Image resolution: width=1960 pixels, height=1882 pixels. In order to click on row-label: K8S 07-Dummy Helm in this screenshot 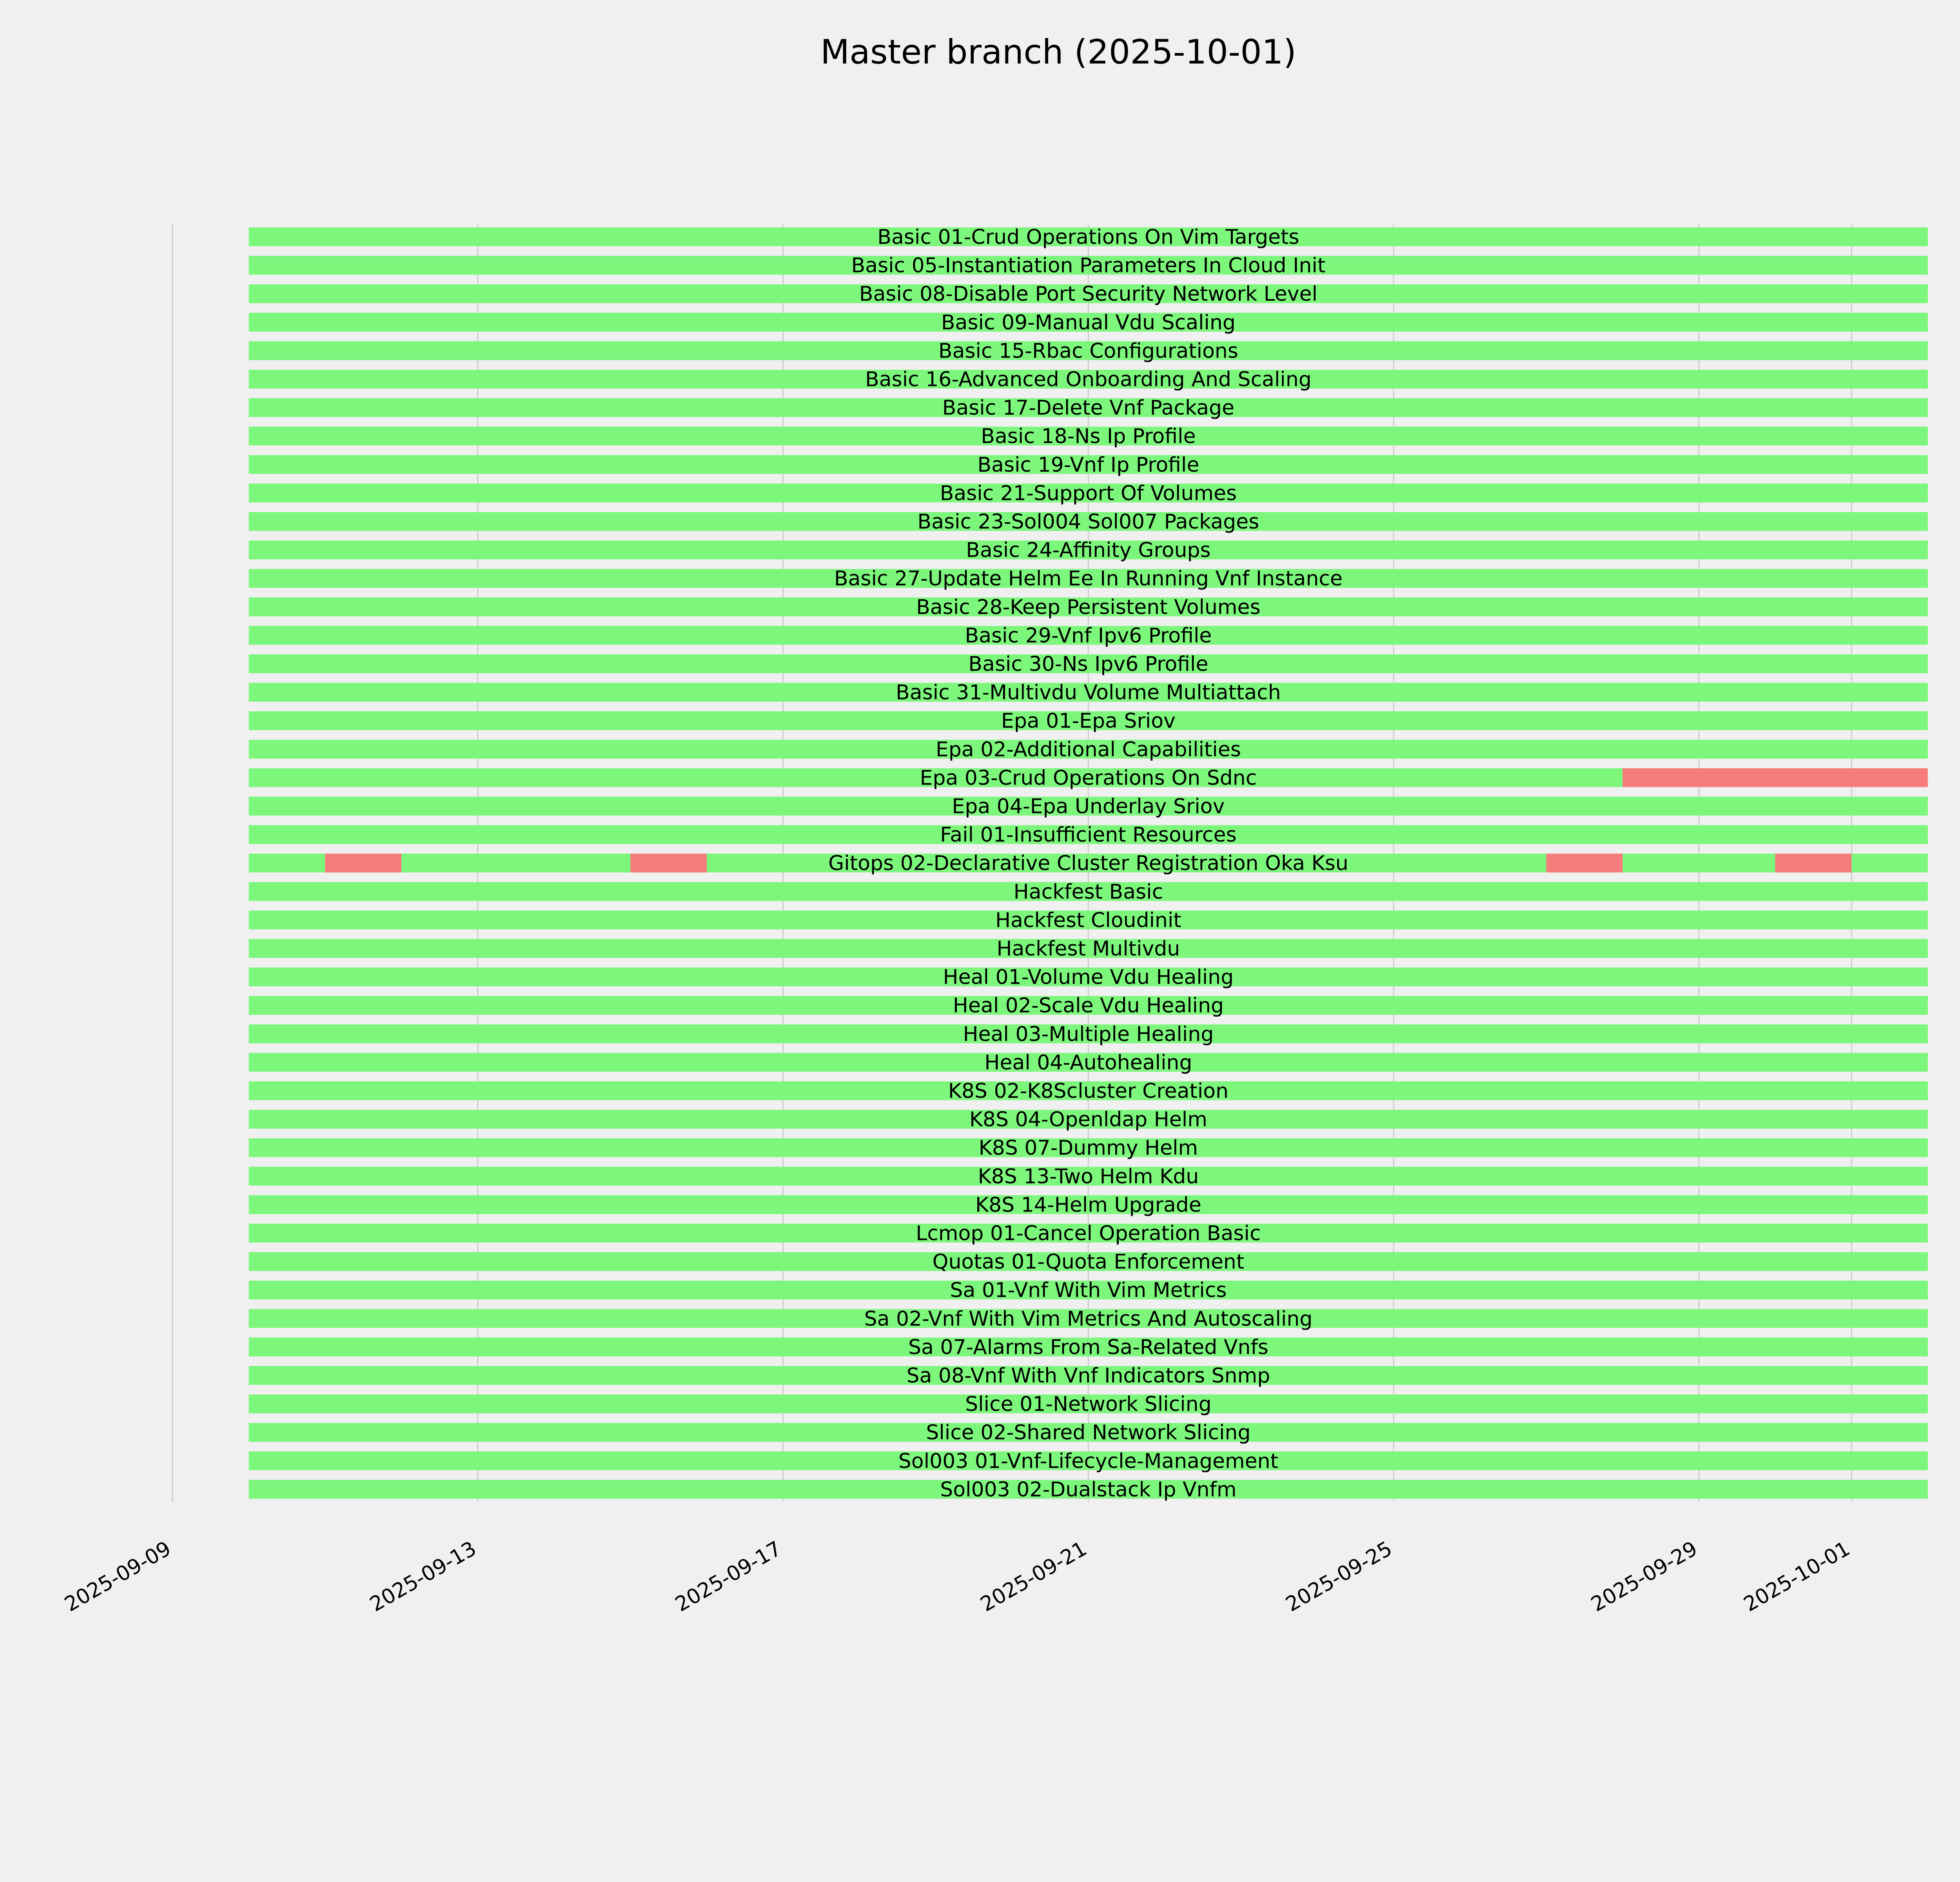, I will do `click(1088, 1148)`.